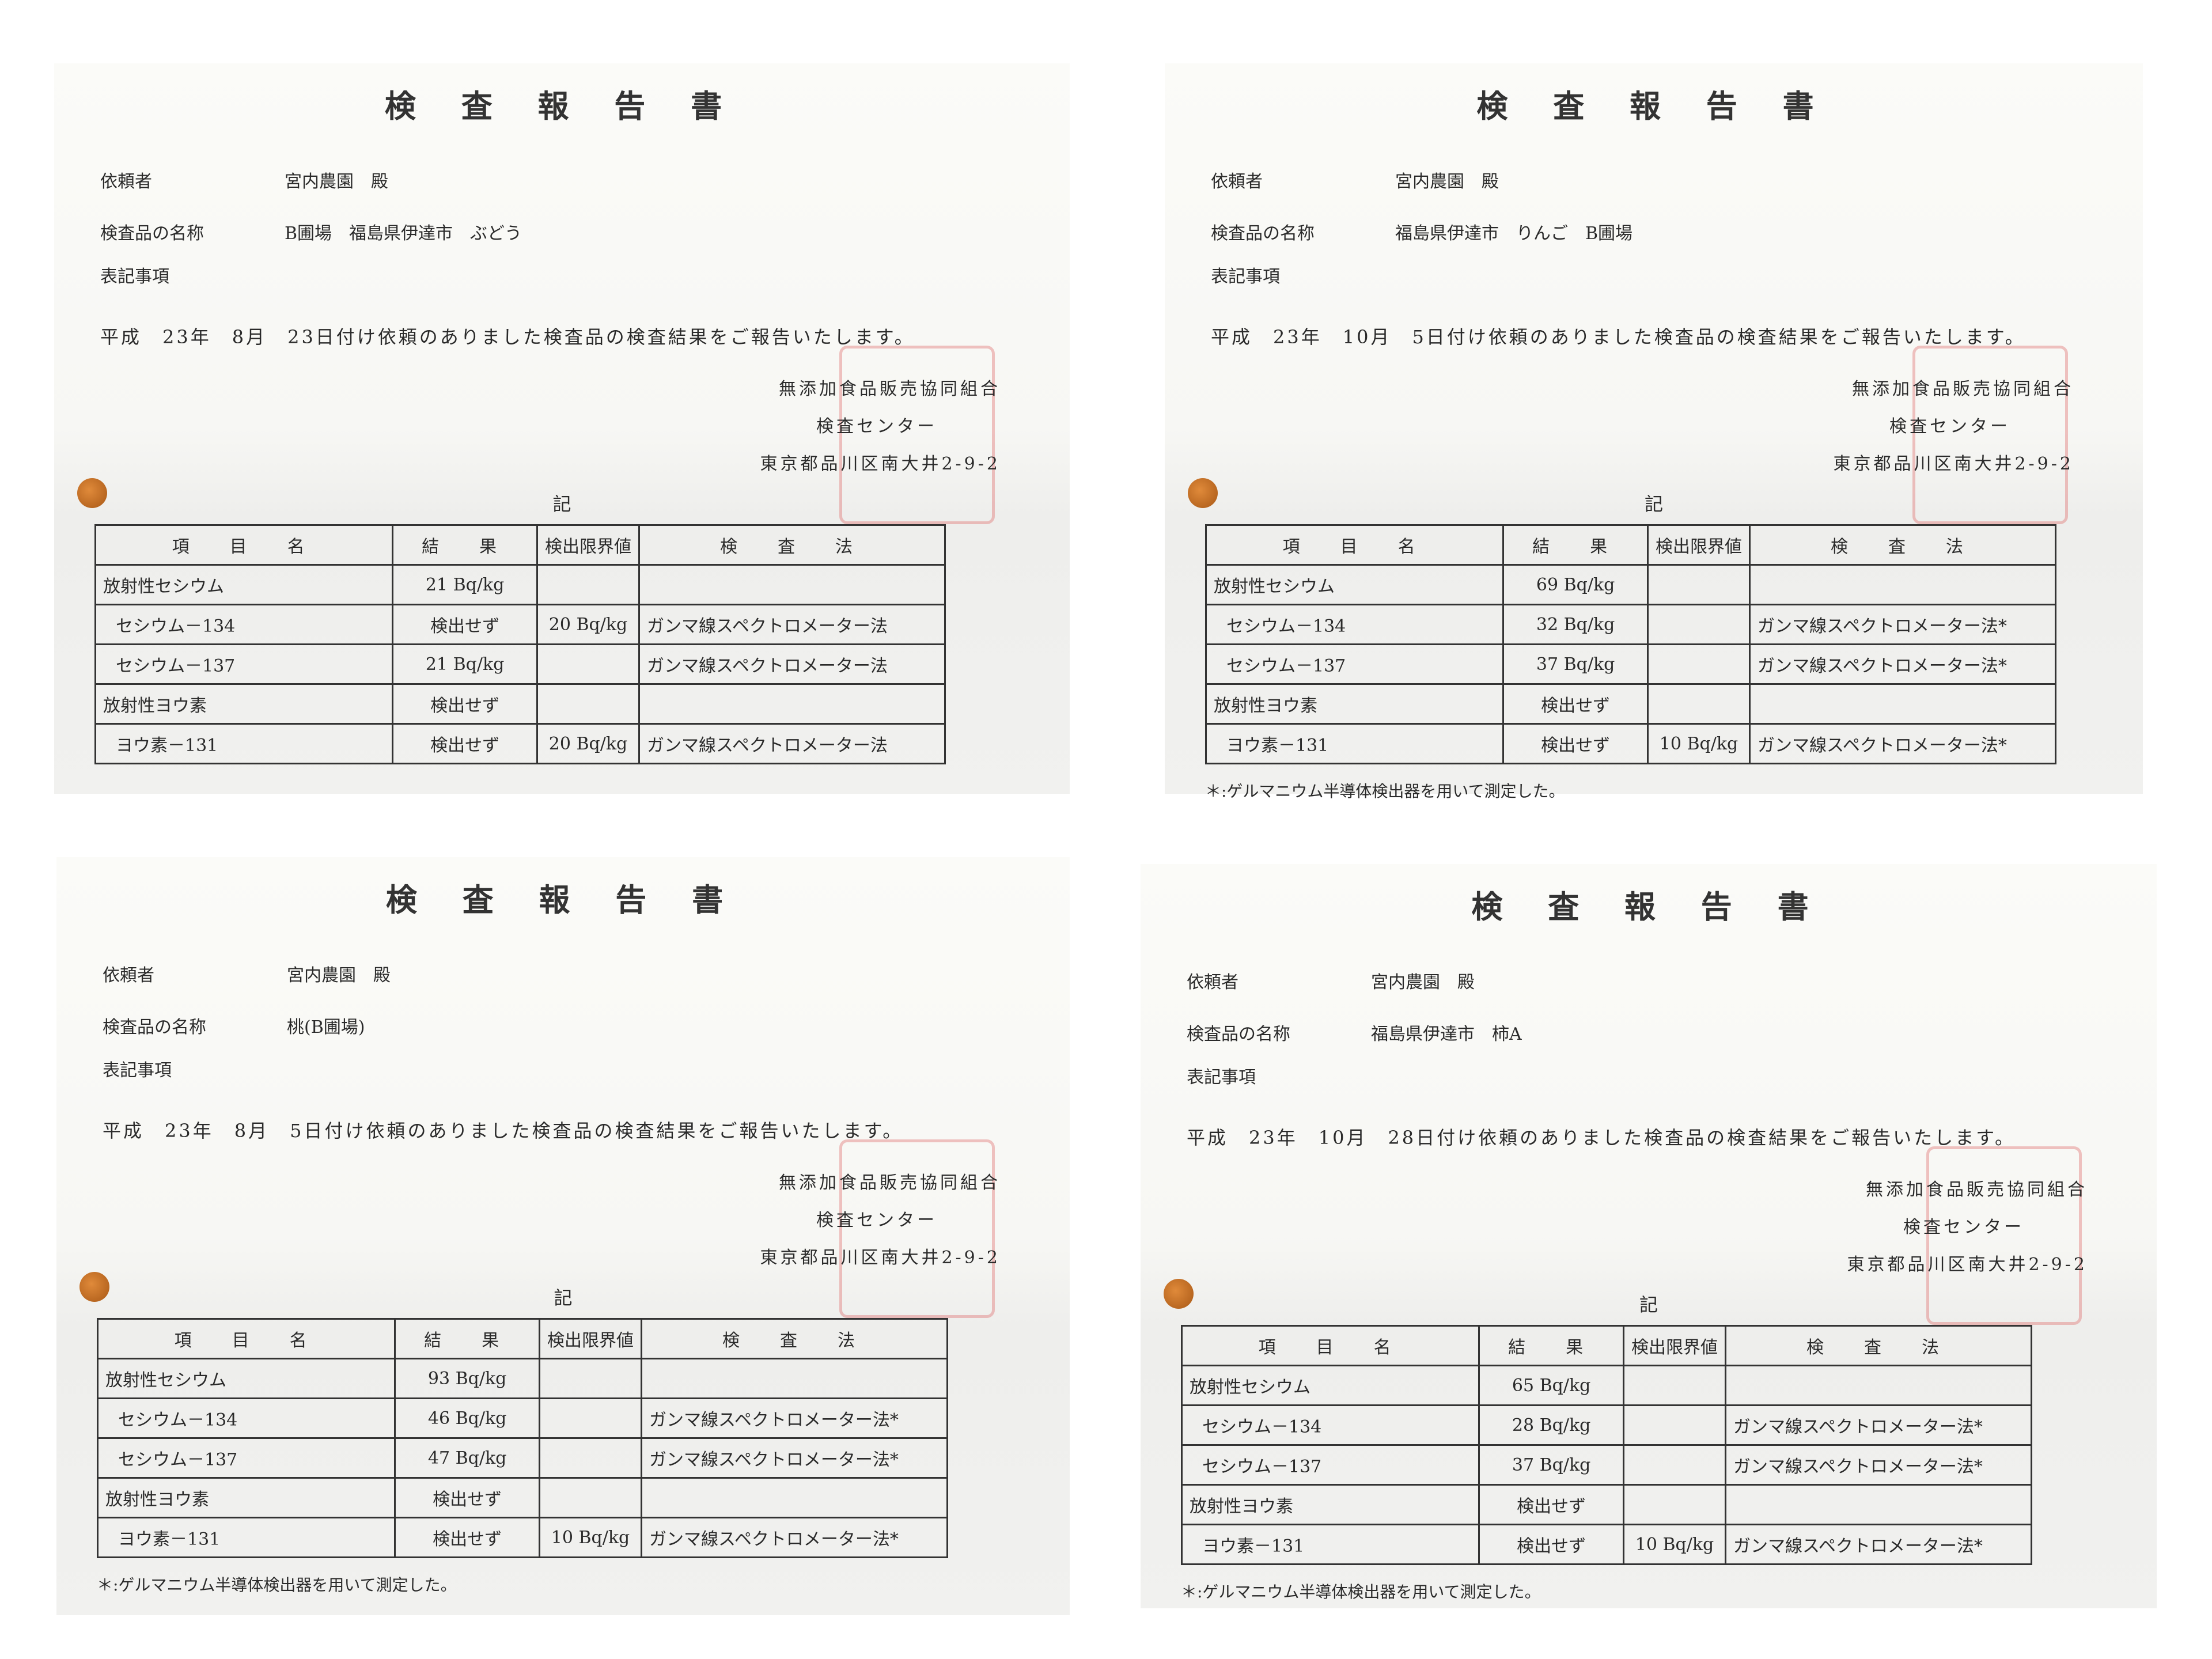 This screenshot has width=2212, height=1659. Describe the element at coordinates (1977, 1190) in the screenshot. I see `org-name: 無添加食品販売協同組合` at that location.